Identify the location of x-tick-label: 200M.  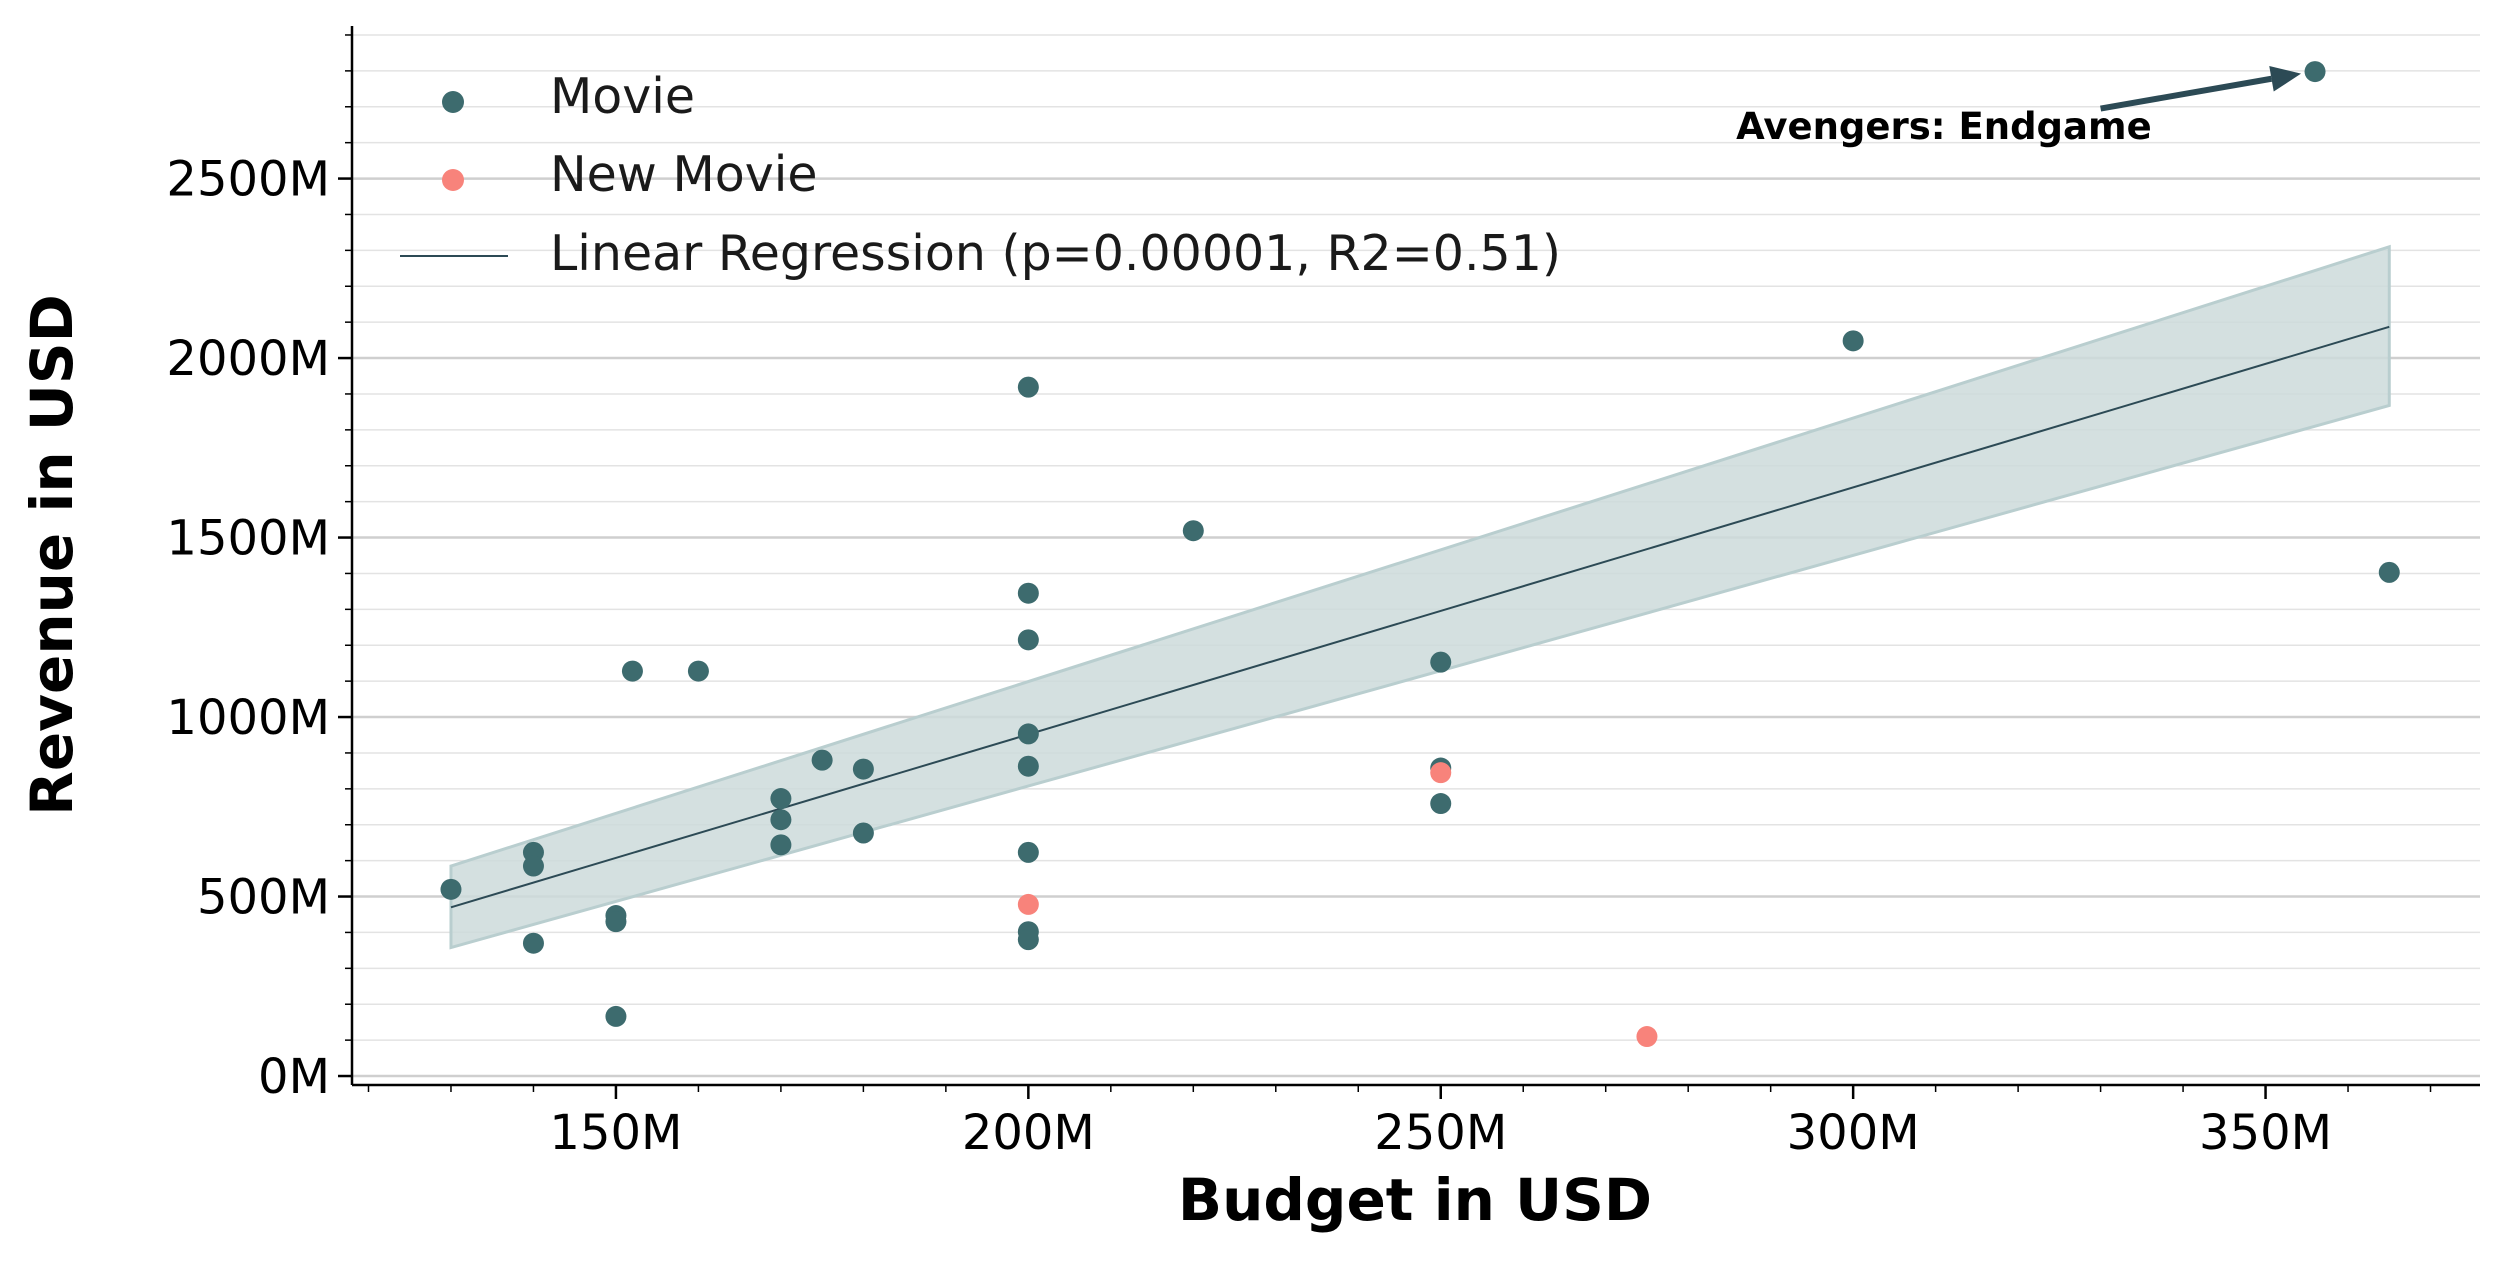
(1028, 1133).